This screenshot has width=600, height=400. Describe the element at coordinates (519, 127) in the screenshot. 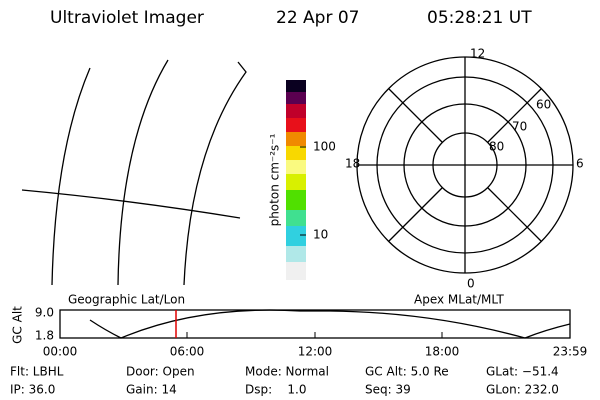

I see `mlat-label: 70` at that location.